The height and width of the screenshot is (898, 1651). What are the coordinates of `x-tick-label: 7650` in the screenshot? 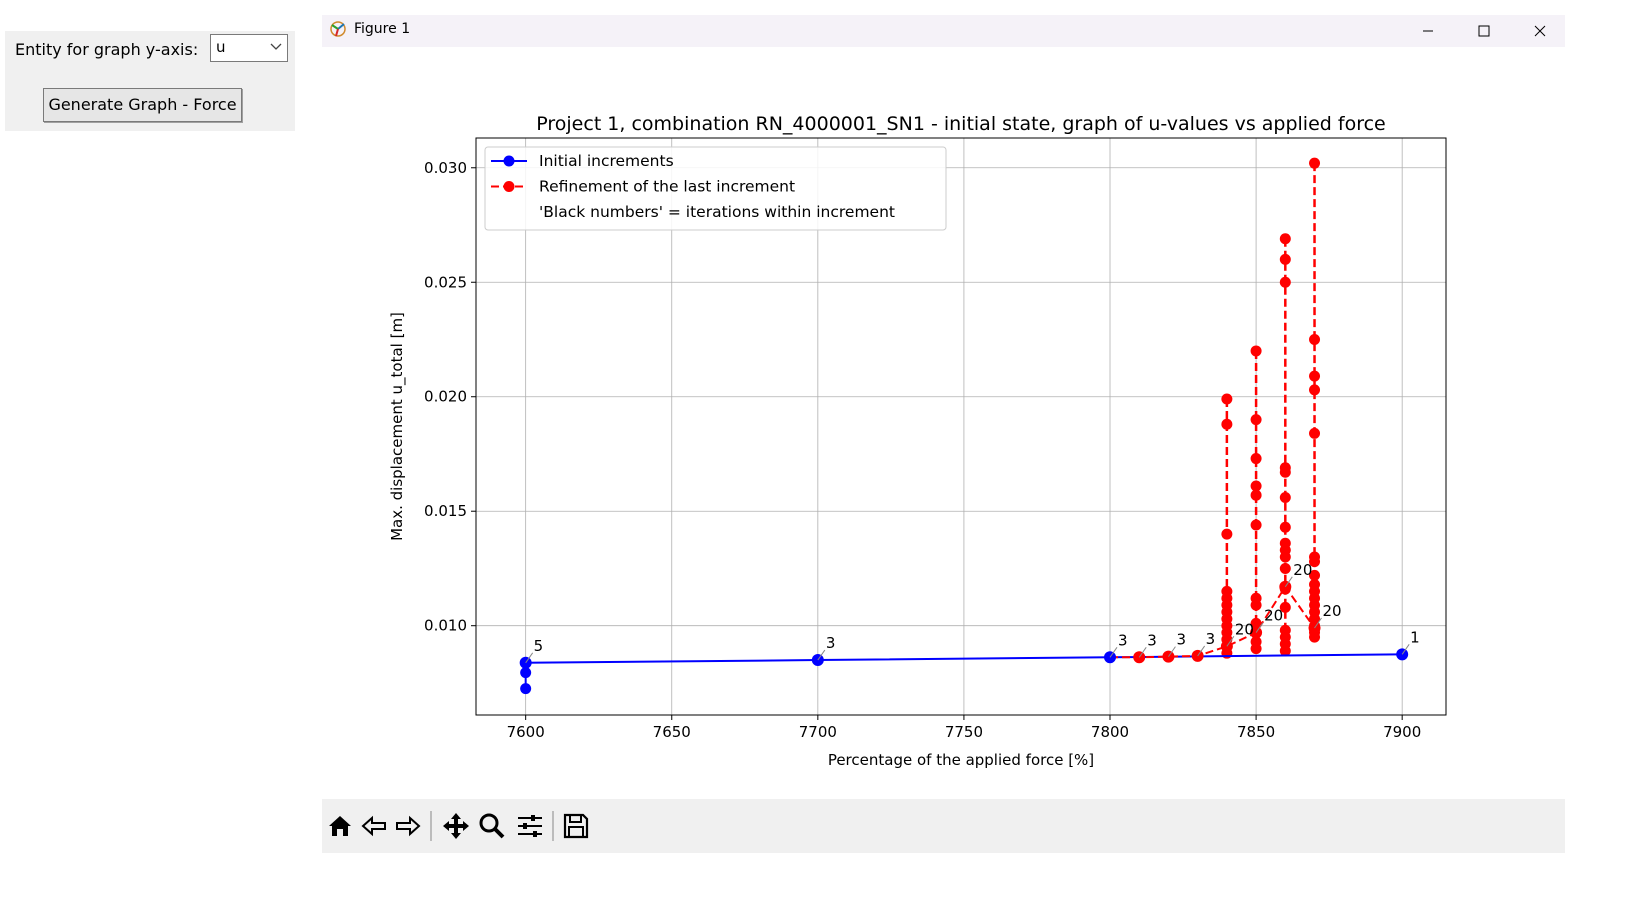 It's located at (672, 732).